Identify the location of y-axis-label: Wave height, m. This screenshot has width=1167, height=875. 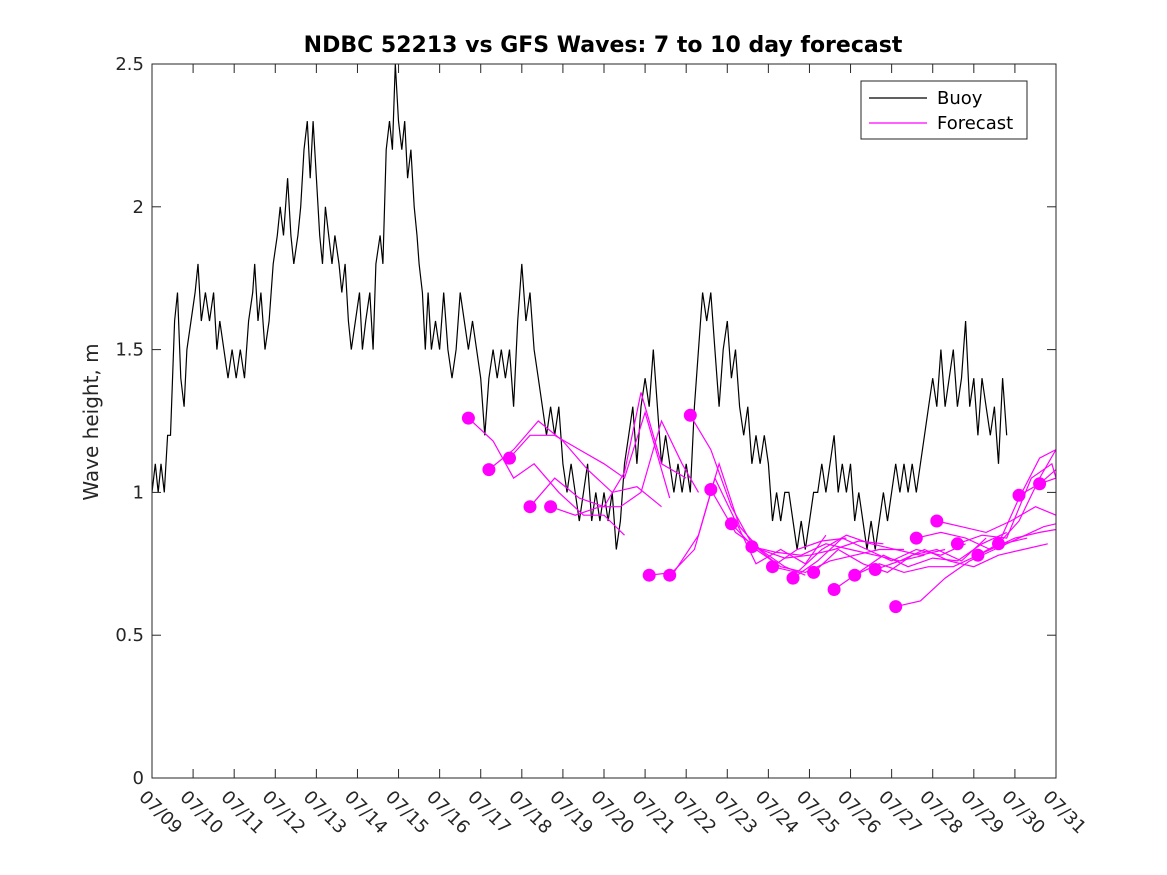
(91, 421).